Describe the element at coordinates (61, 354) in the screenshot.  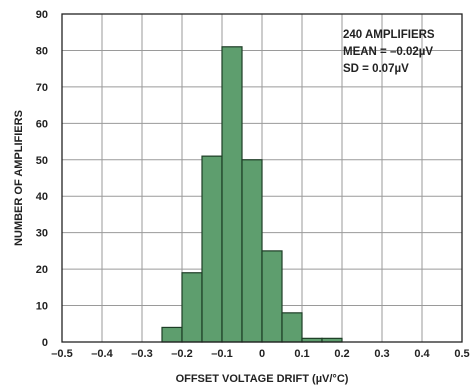
I see `x-tick-label: –0.5` at that location.